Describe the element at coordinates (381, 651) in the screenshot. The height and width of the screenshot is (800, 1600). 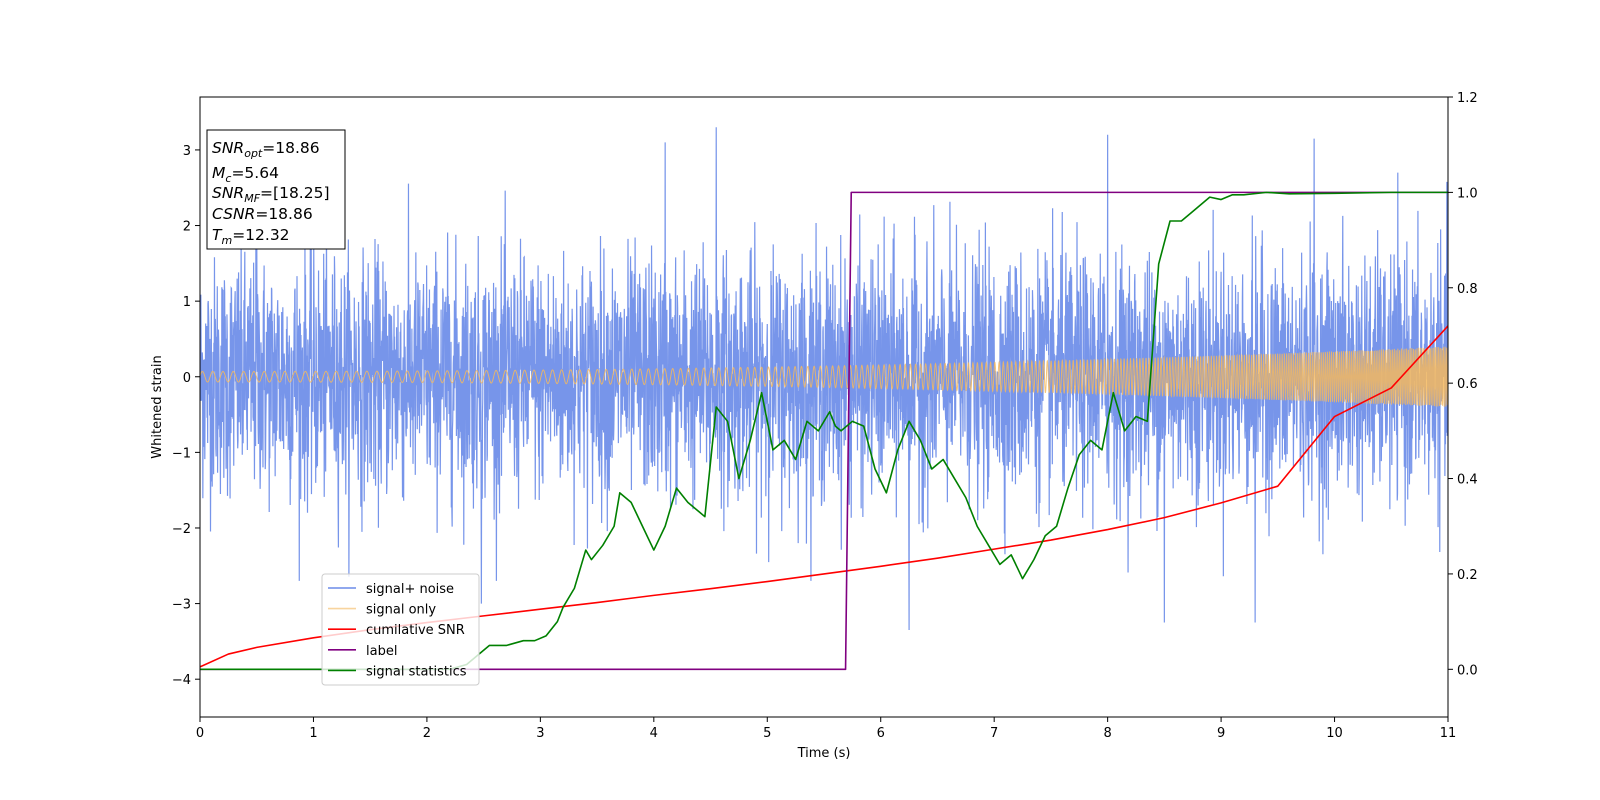
I see `legend-label: label` at that location.